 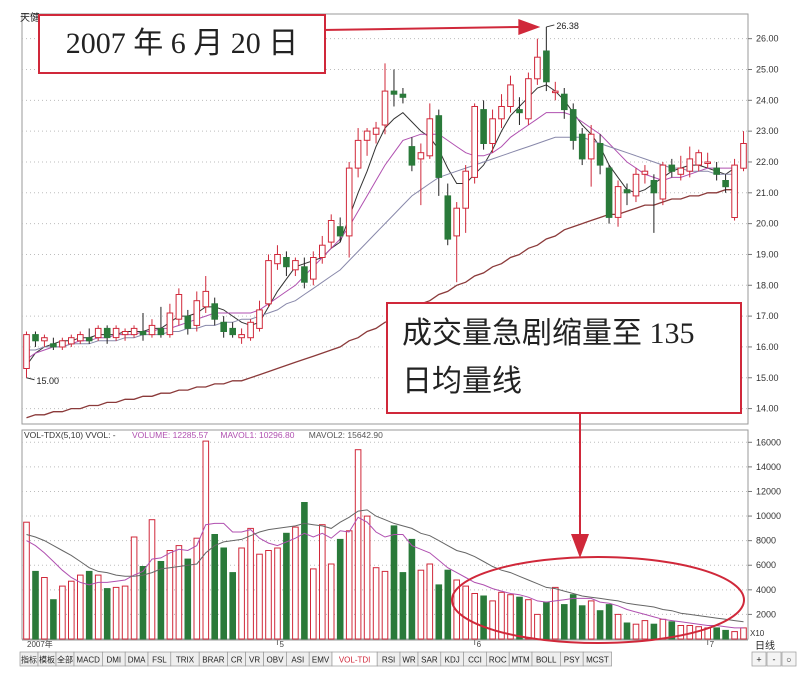 What do you see at coordinates (564, 358) in the screenshot?
I see `volume-note-callout: 成交量急剧缩量至 135 日均量线` at bounding box center [564, 358].